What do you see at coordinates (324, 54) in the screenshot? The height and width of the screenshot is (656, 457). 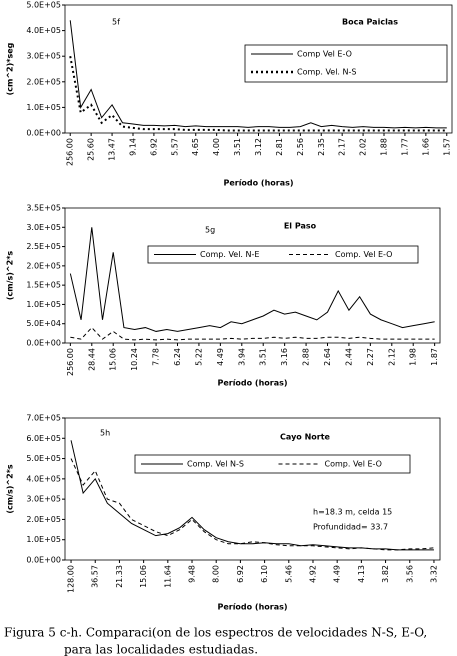 I see `legend-label: Comp Vel E-O` at bounding box center [324, 54].